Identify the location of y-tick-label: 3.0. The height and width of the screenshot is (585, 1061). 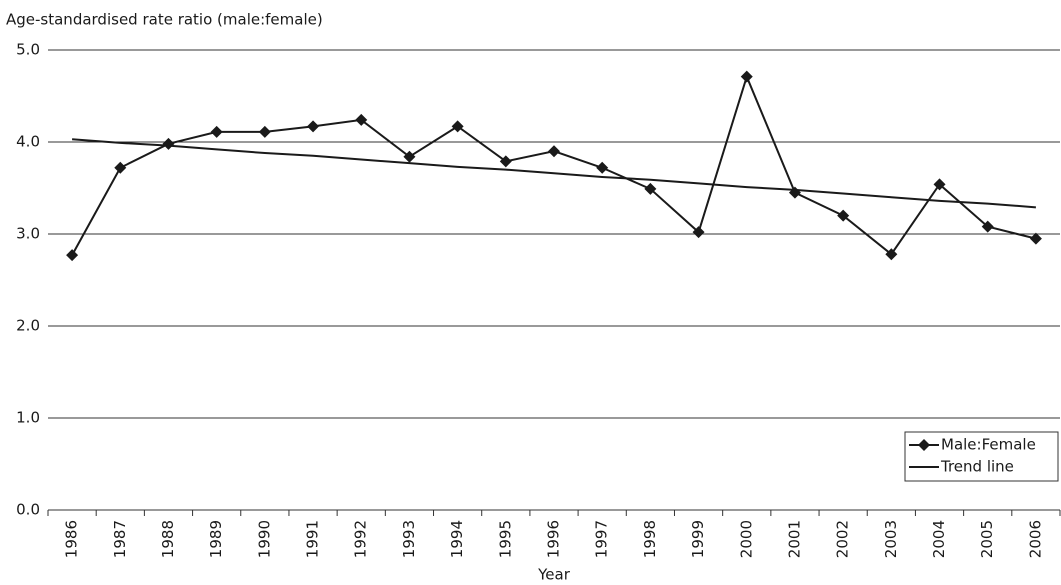
(28, 234).